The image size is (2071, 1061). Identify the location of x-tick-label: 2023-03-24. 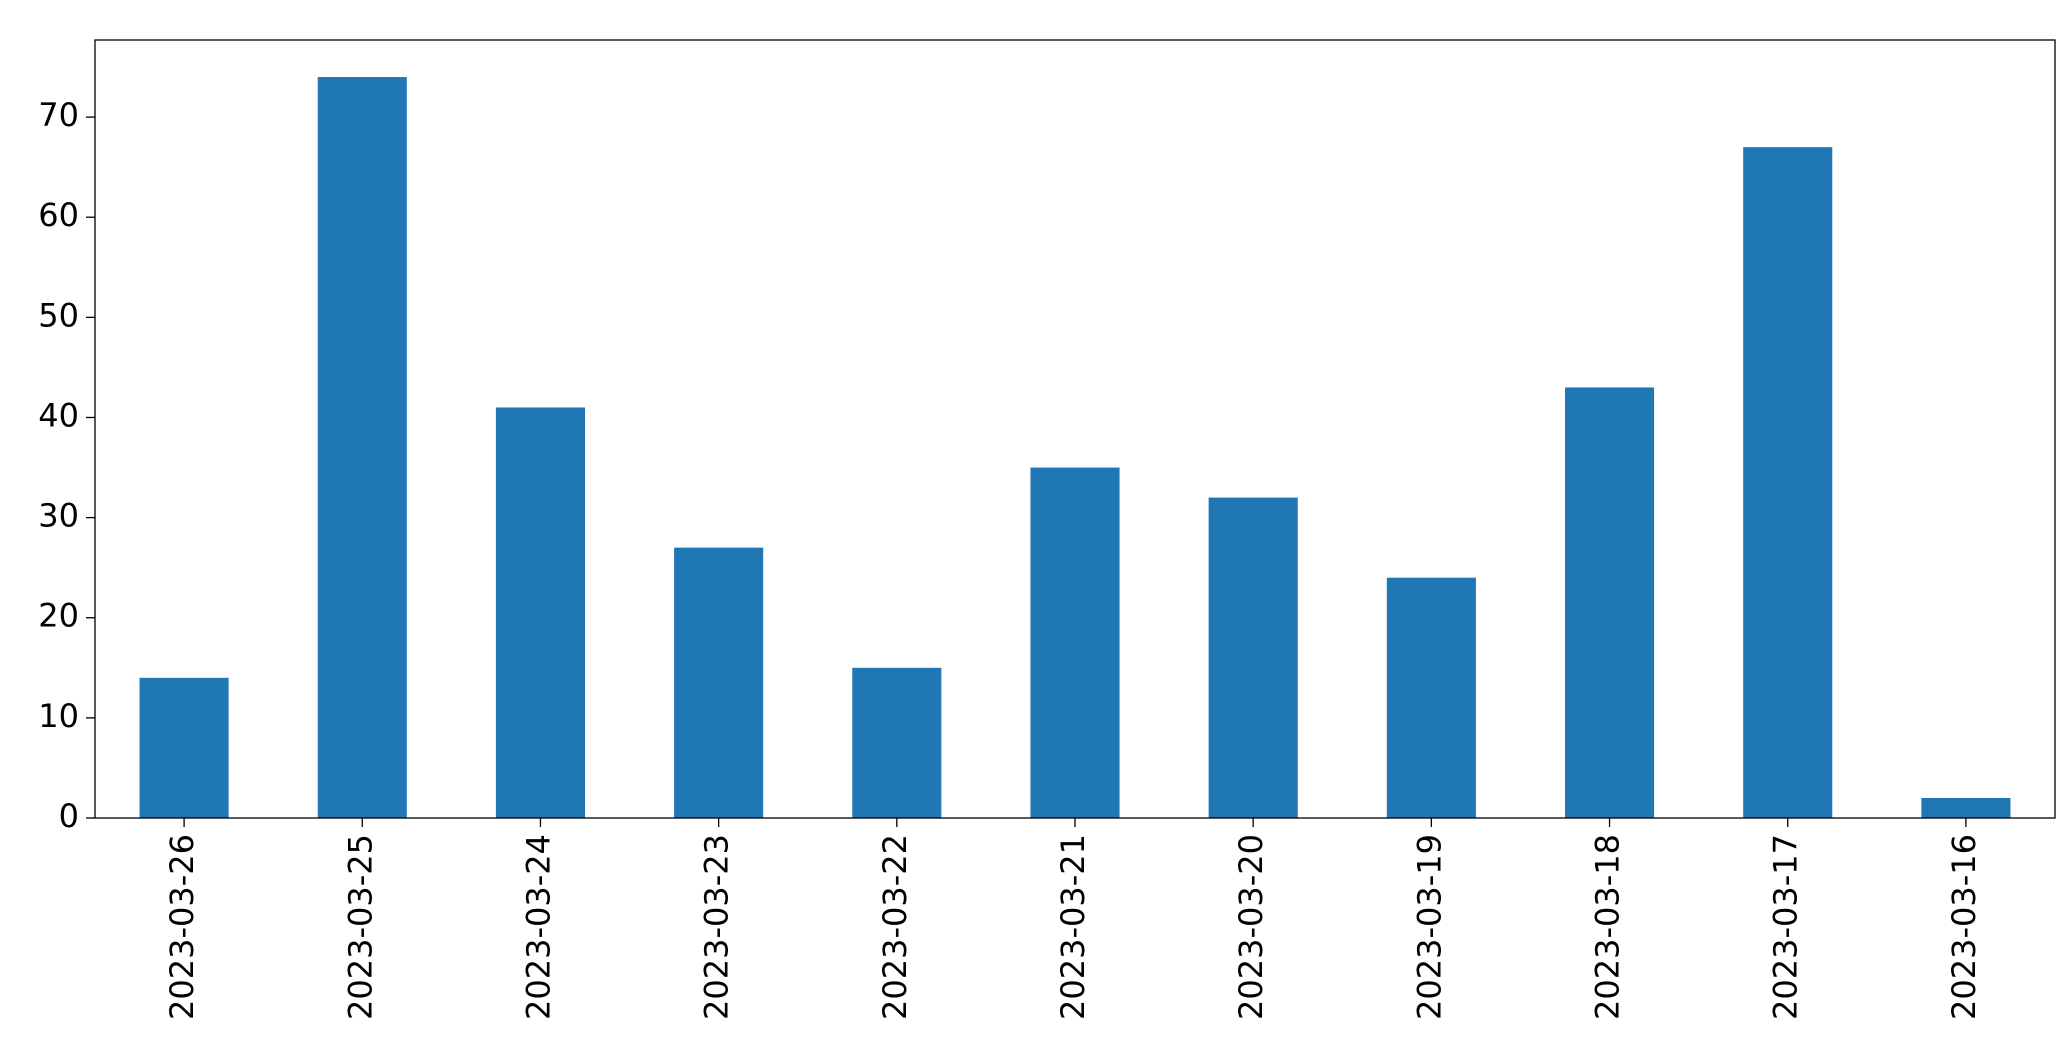
(538, 927).